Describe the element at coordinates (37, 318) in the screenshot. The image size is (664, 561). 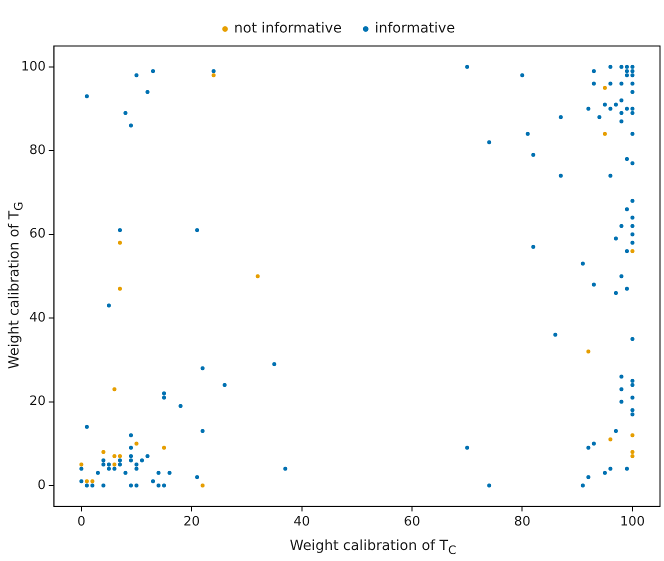
I see `y-tick-label: 40` at that location.